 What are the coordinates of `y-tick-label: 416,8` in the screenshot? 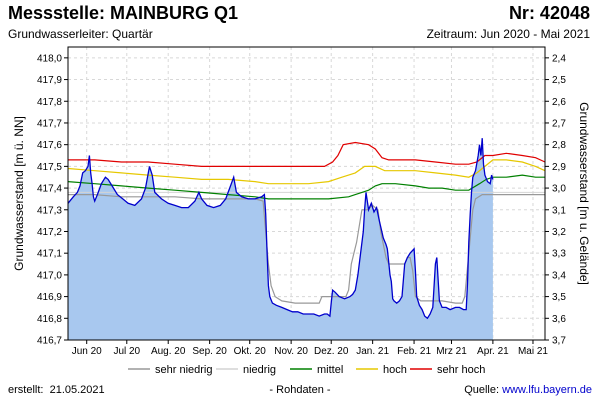 It's located at (49, 319).